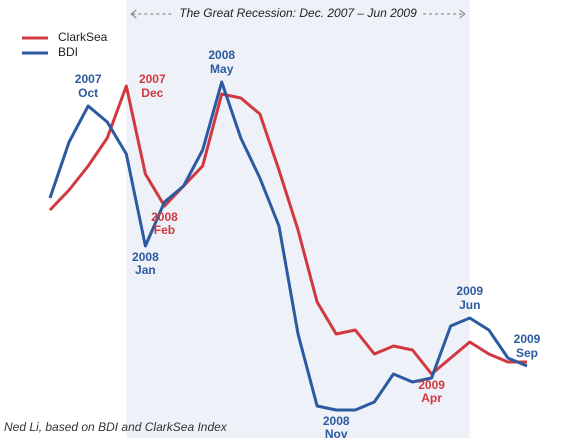  What do you see at coordinates (469, 305) in the screenshot?
I see `annotation: Jun` at bounding box center [469, 305].